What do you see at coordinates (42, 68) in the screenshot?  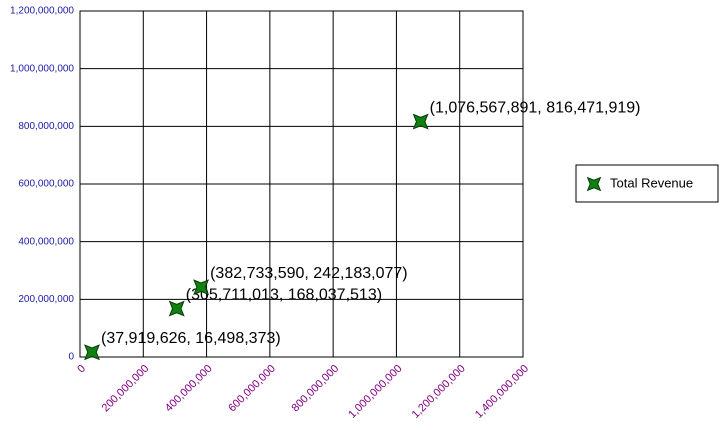 I see `y-tick-label: 1,000,000,000` at bounding box center [42, 68].